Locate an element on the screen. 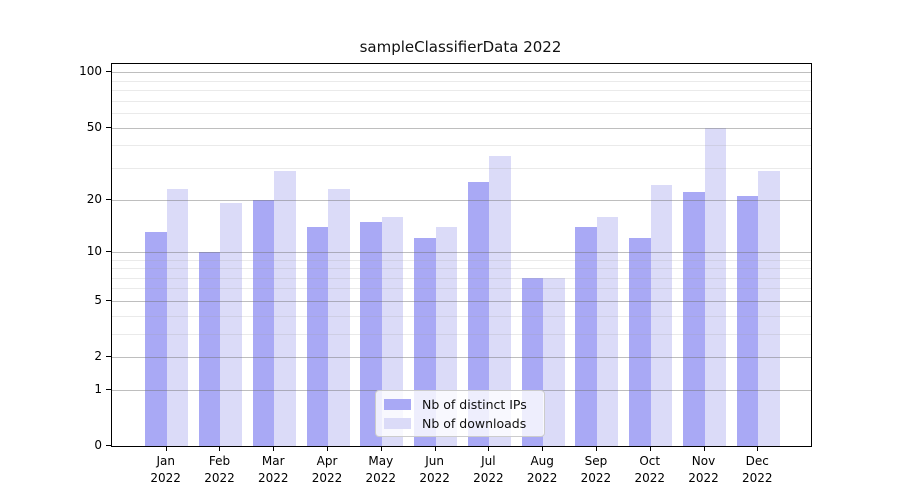 Image resolution: width=900 pixels, height=500 pixels. x-tick-mark-mar is located at coordinates (274, 448).